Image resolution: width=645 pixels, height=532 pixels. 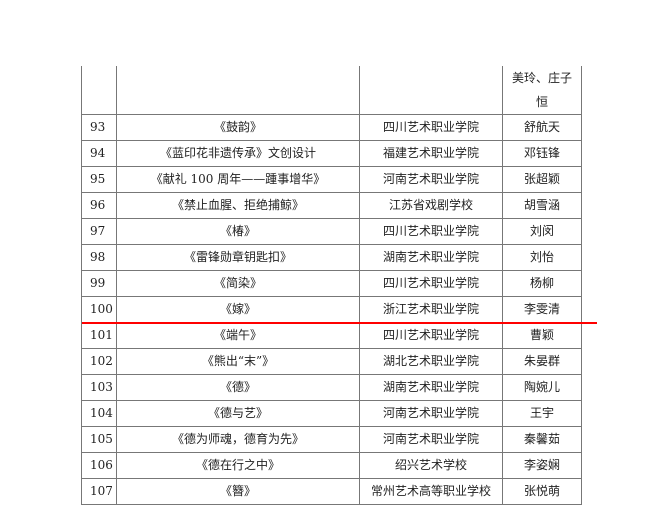 What do you see at coordinates (238, 231) in the screenshot?
I see `cell-title: 《椿》` at bounding box center [238, 231].